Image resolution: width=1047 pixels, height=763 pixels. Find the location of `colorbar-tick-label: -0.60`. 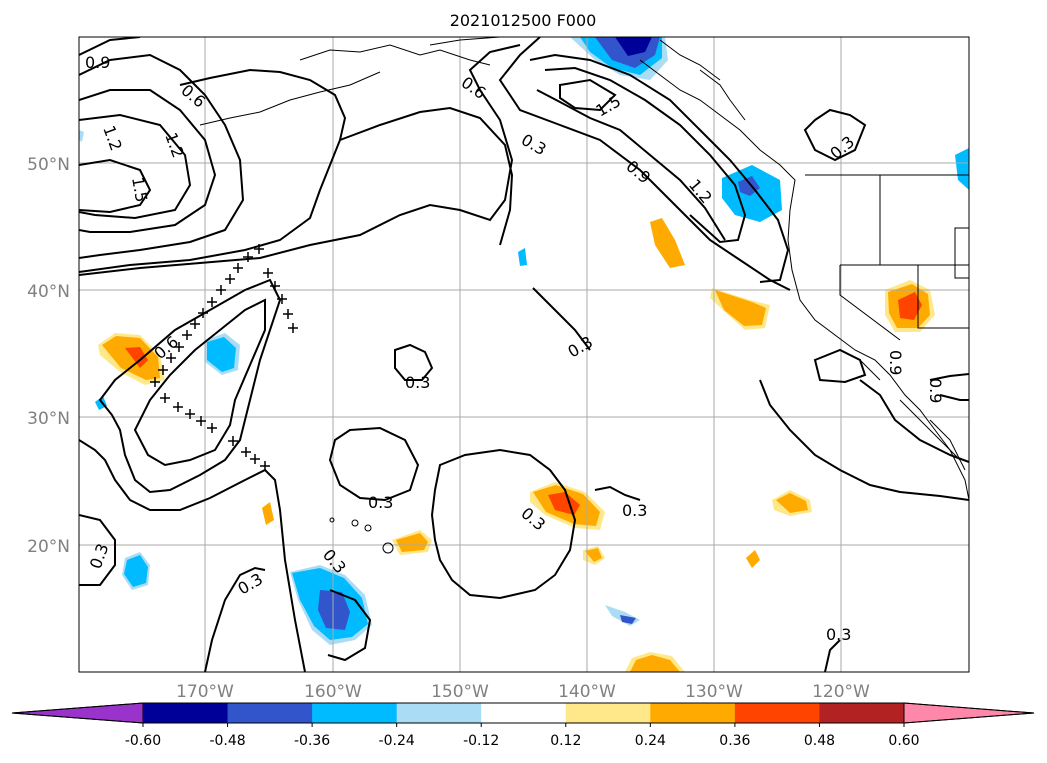

colorbar-tick-label: -0.60 is located at coordinates (143, 741).